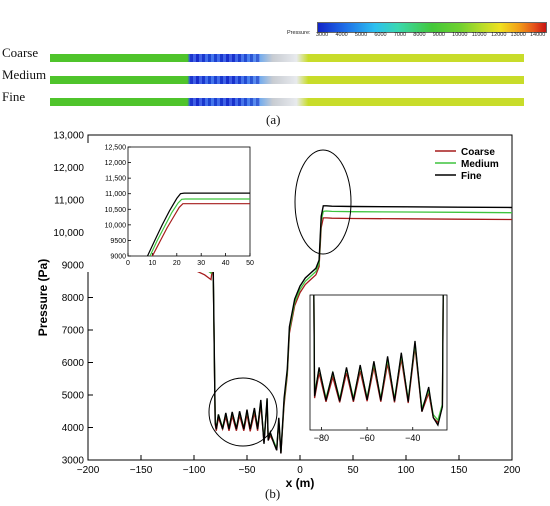  What do you see at coordinates (88, 470) in the screenshot?
I see `x-tick-label: −200` at bounding box center [88, 470].